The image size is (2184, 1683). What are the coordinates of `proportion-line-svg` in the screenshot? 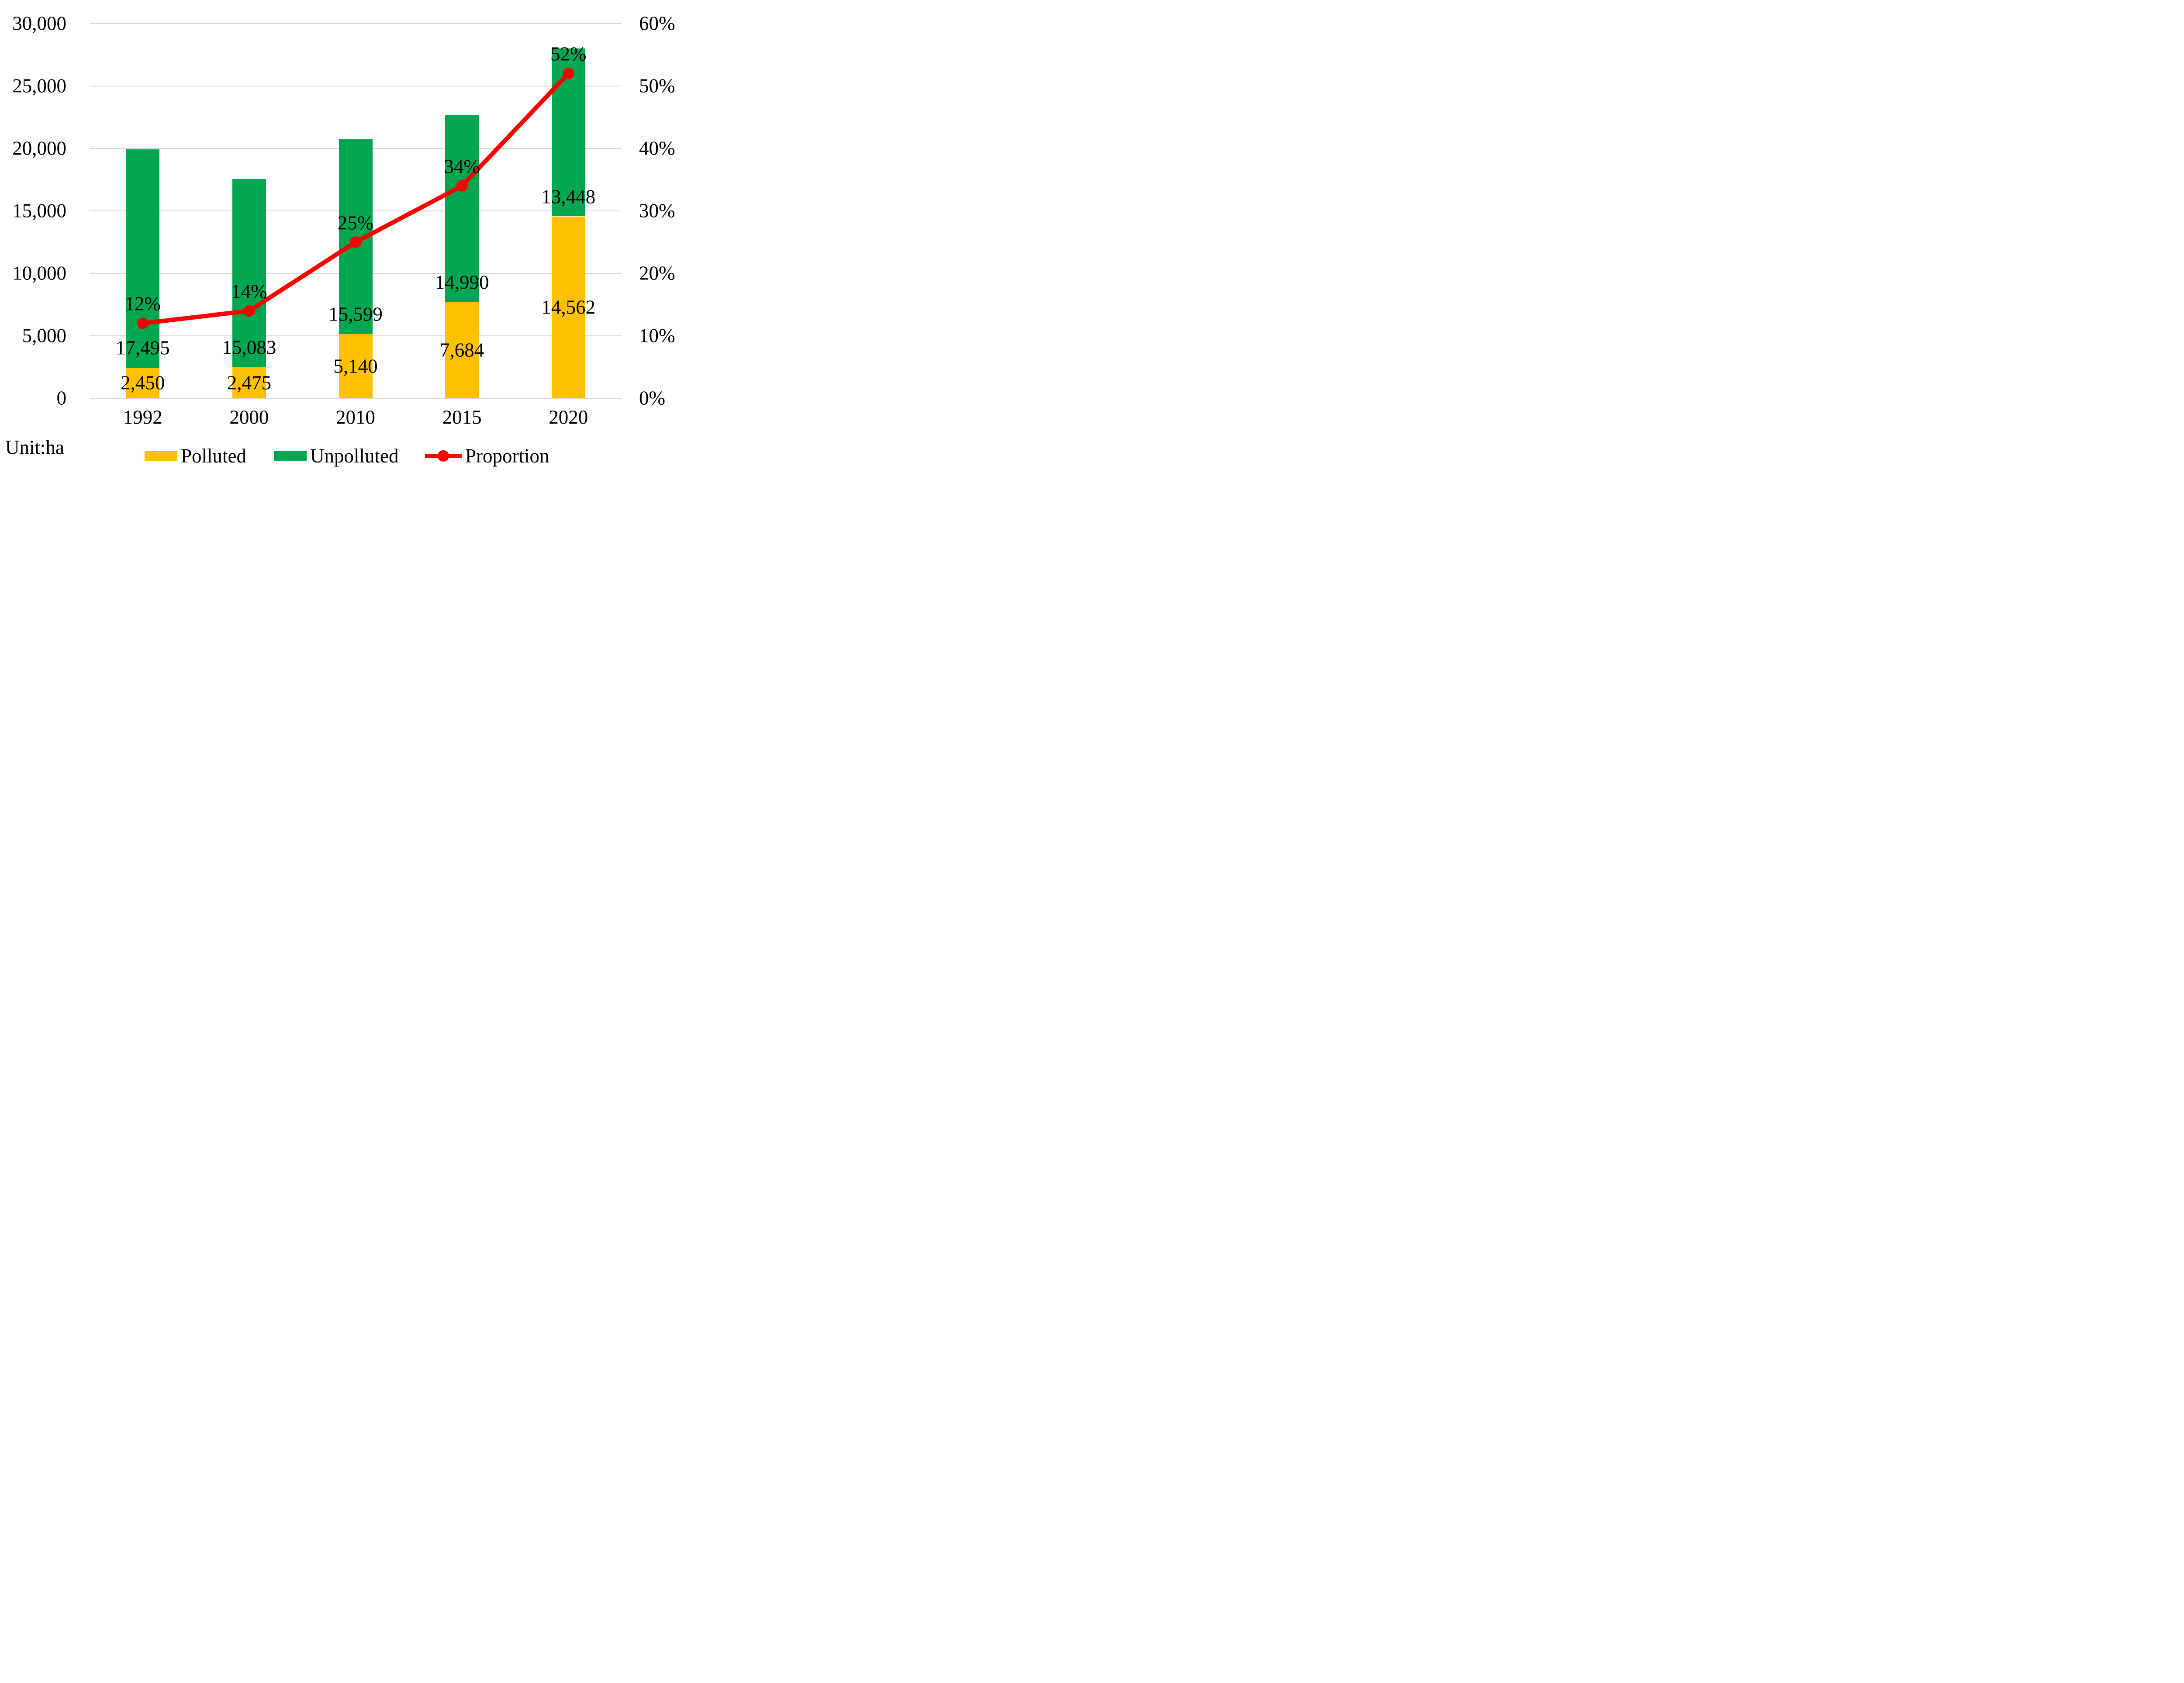 It's located at (355, 198).